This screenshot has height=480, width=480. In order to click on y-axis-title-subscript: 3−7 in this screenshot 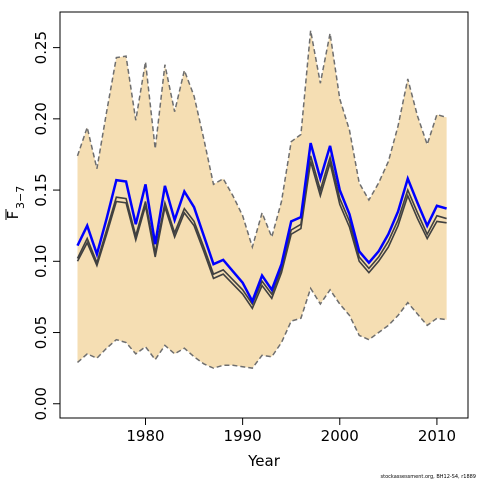, I will do `click(20, 197)`.